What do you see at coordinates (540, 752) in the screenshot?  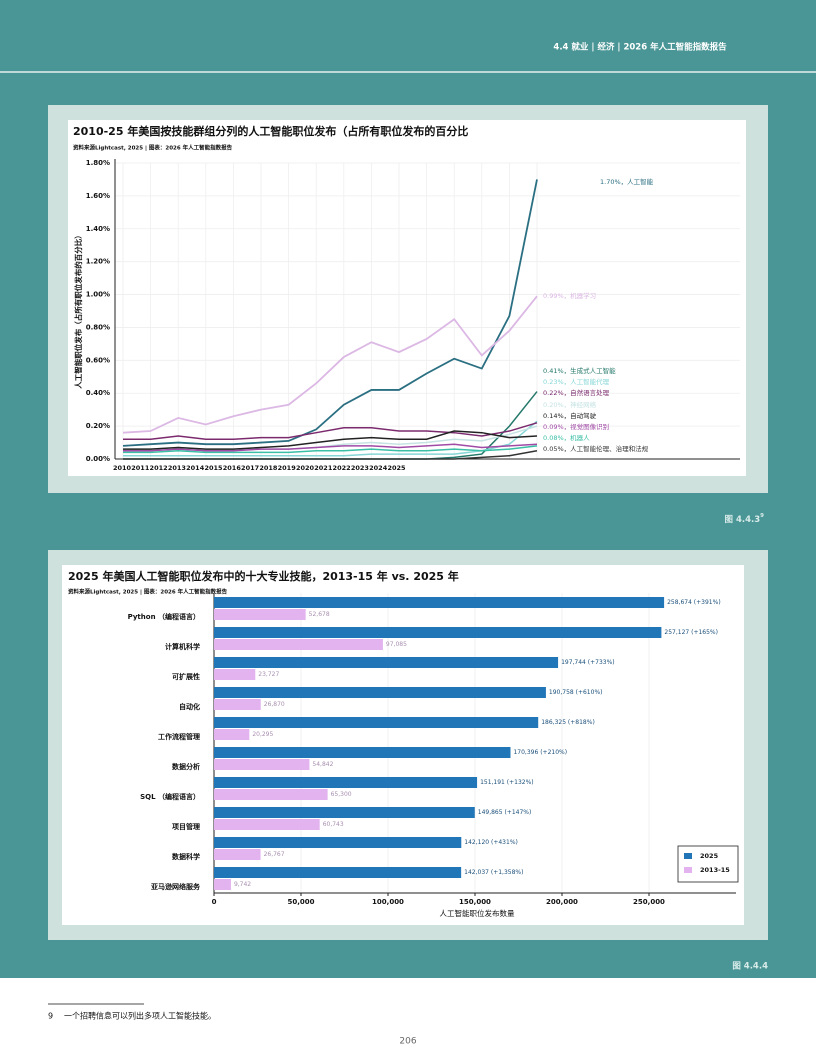 I see `bar-value-label: 170,396 (+210%)` at bounding box center [540, 752].